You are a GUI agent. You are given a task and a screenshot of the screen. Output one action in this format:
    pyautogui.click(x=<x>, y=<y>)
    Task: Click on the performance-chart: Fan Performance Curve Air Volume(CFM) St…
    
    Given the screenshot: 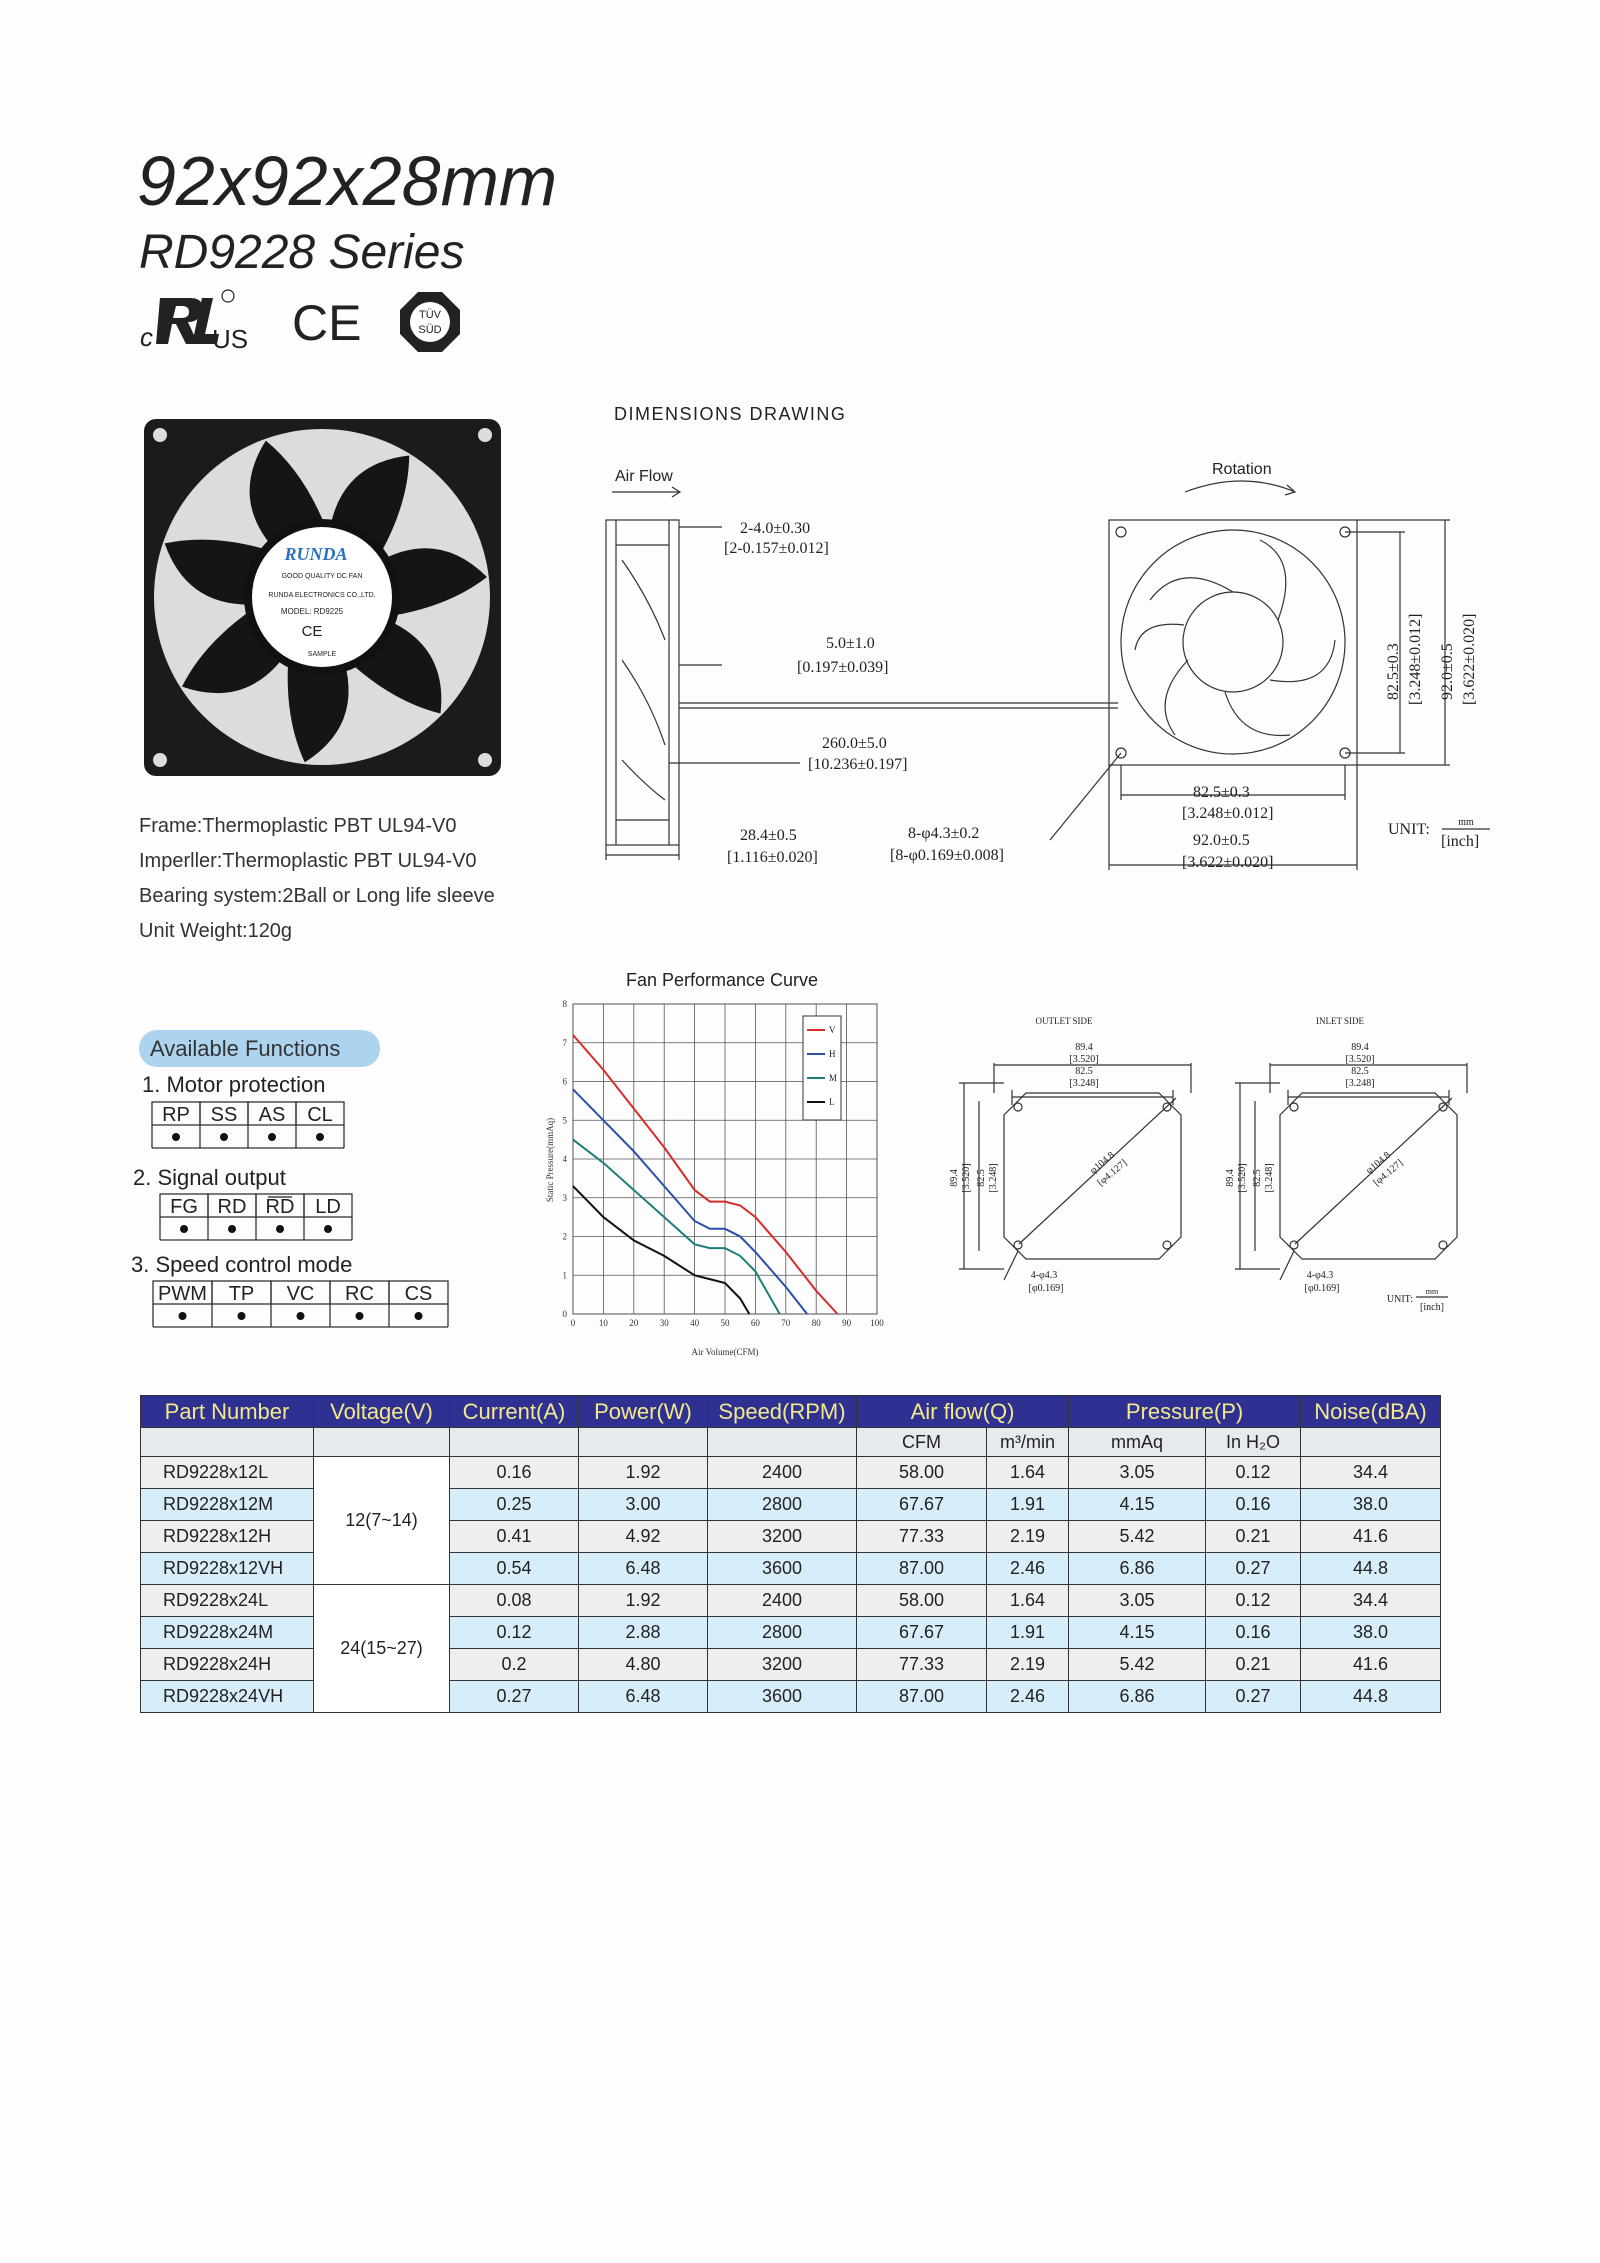 What is the action you would take?
    pyautogui.click(x=714, y=1163)
    